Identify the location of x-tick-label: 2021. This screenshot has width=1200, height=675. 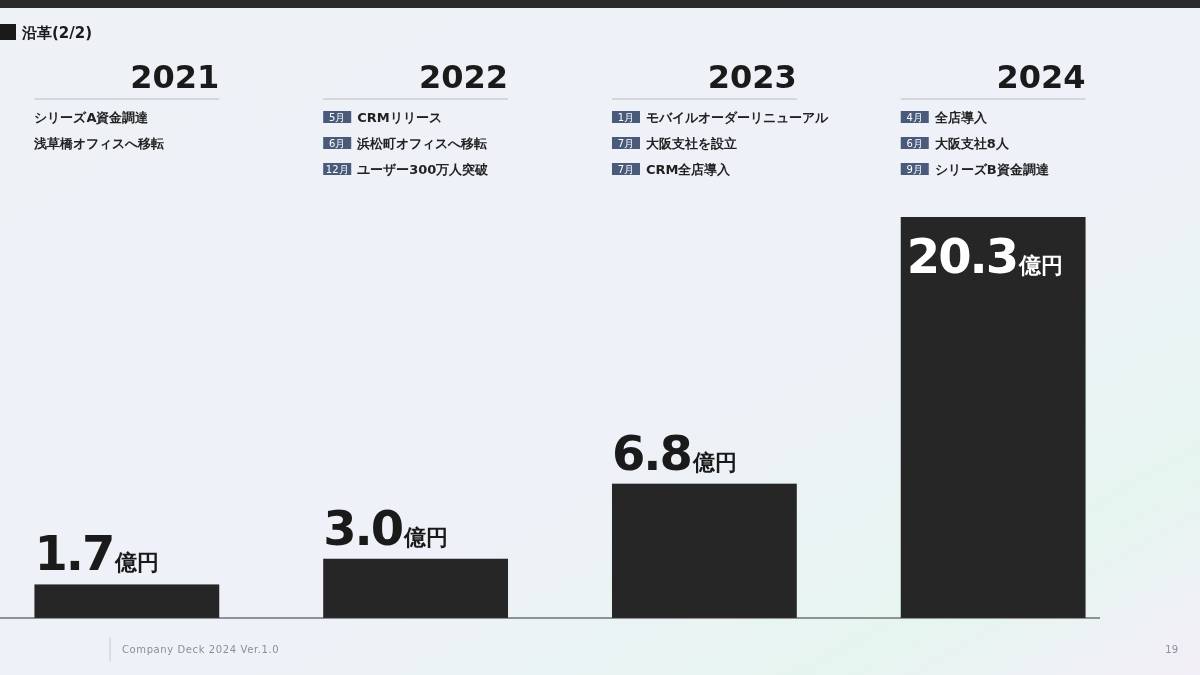
(175, 77).